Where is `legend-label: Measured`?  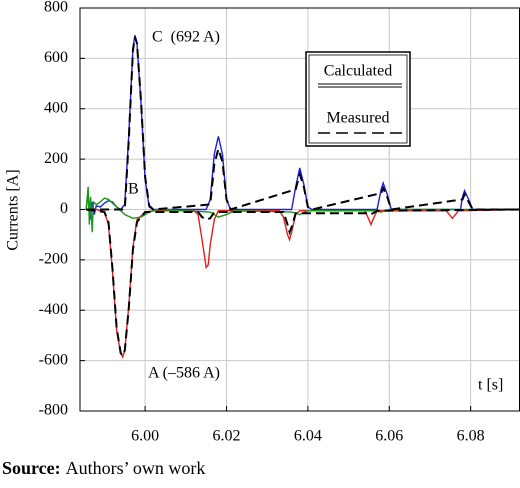 legend-label: Measured is located at coordinates (357, 118).